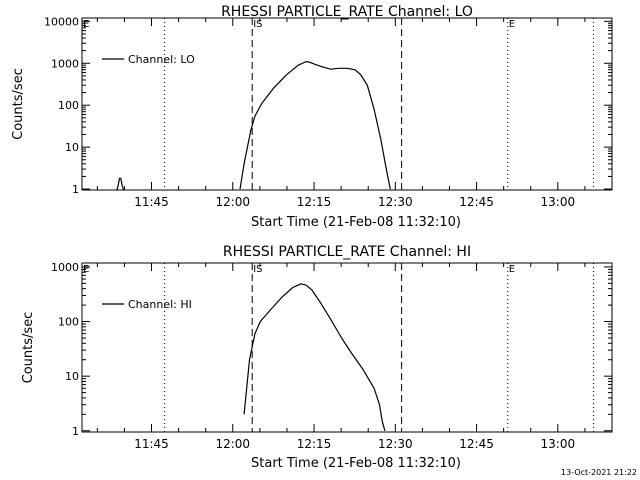 The width and height of the screenshot is (640, 480). Describe the element at coordinates (599, 472) in the screenshot. I see `generation-timestamp: 13-Oct-2021 21:22` at that location.